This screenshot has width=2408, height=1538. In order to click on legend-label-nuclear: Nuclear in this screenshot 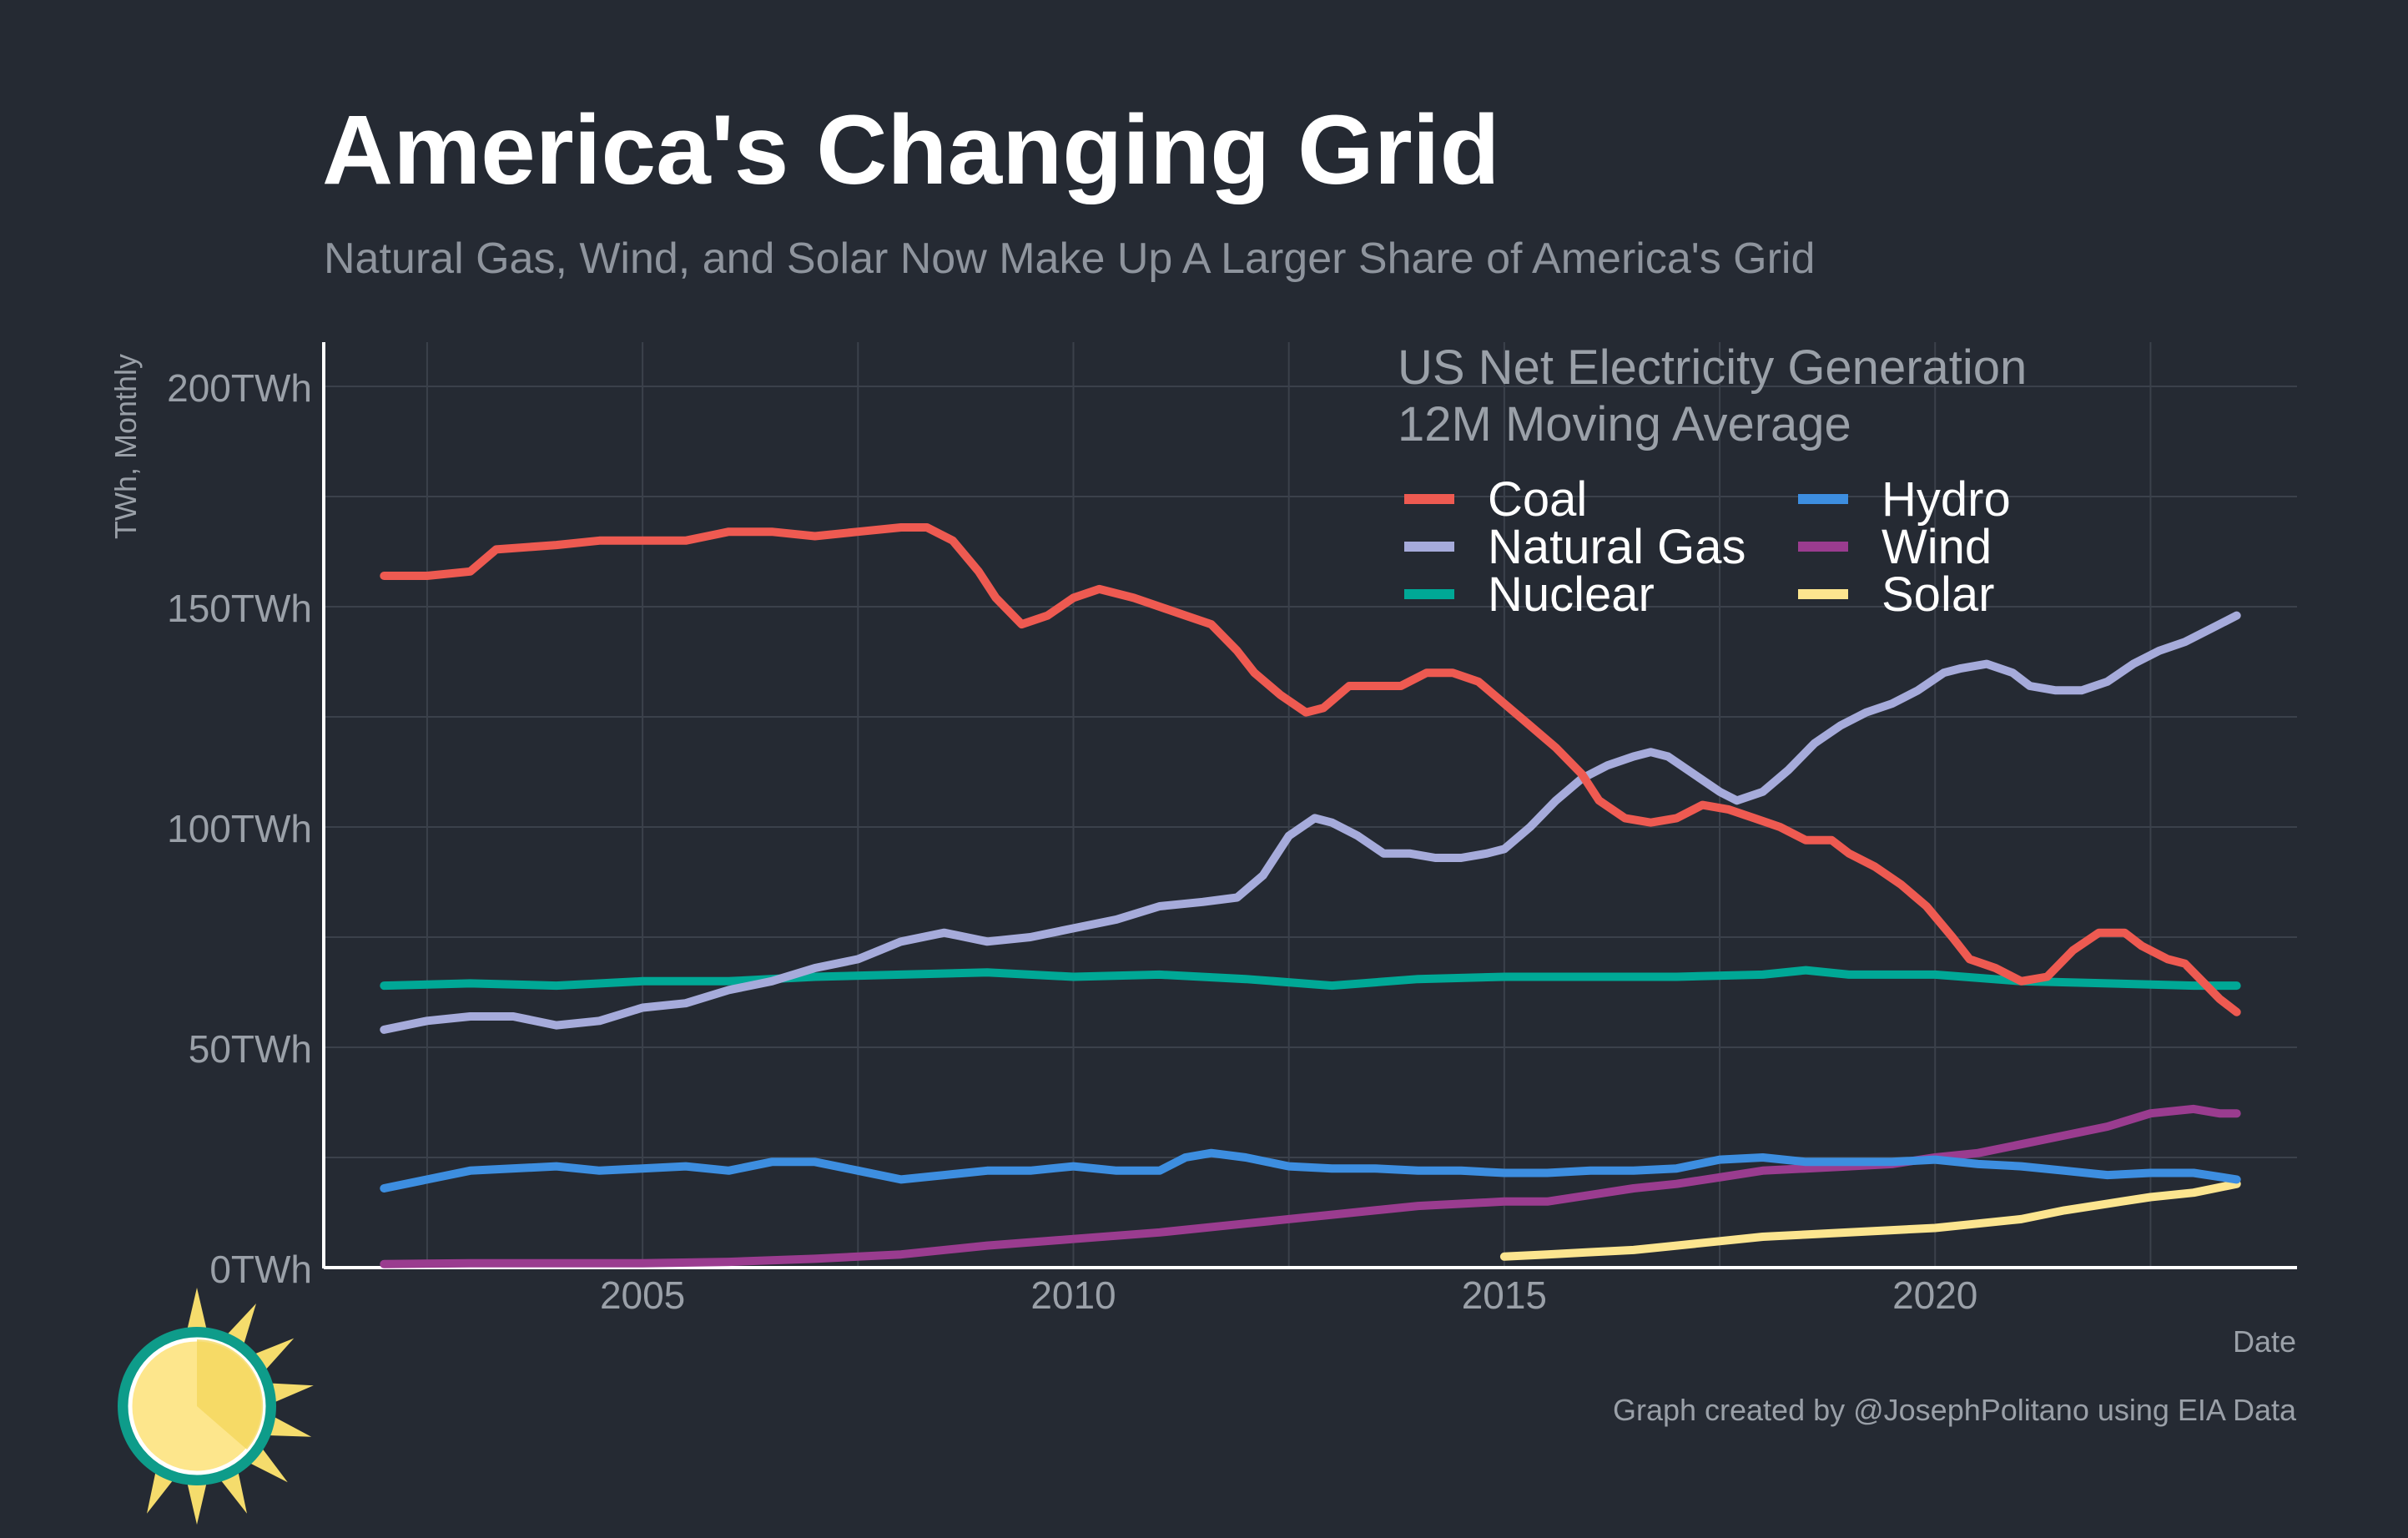, I will do `click(1571, 594)`.